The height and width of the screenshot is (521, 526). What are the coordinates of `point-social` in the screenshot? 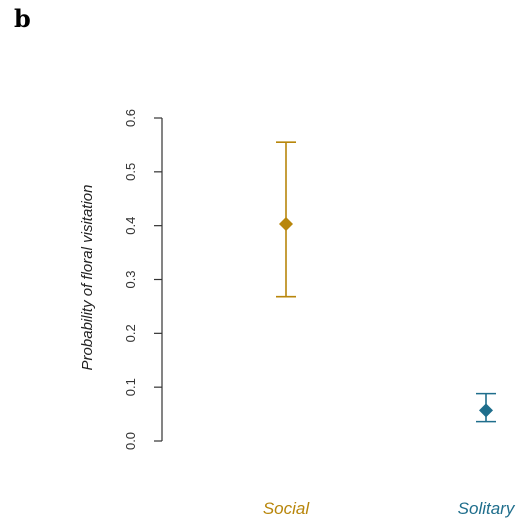 It's located at (286, 219).